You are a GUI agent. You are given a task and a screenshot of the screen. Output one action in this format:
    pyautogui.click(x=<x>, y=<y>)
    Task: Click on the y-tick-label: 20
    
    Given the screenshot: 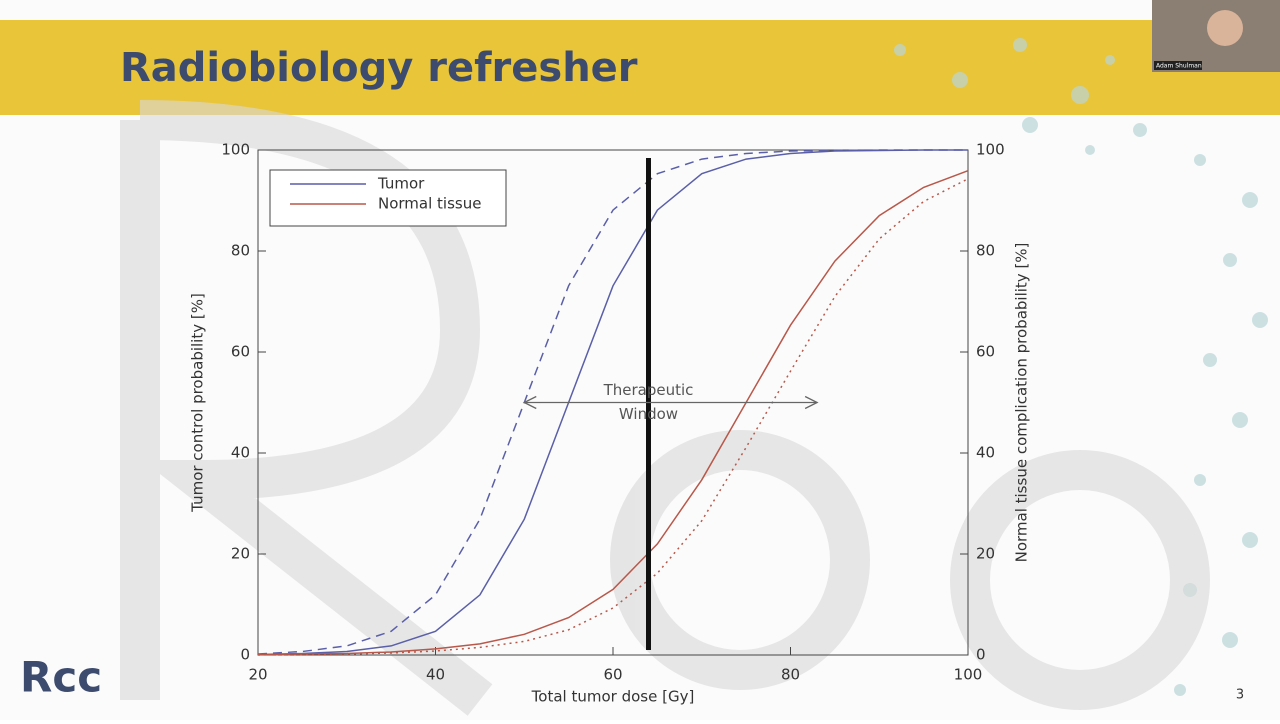 What is the action you would take?
    pyautogui.click(x=240, y=554)
    